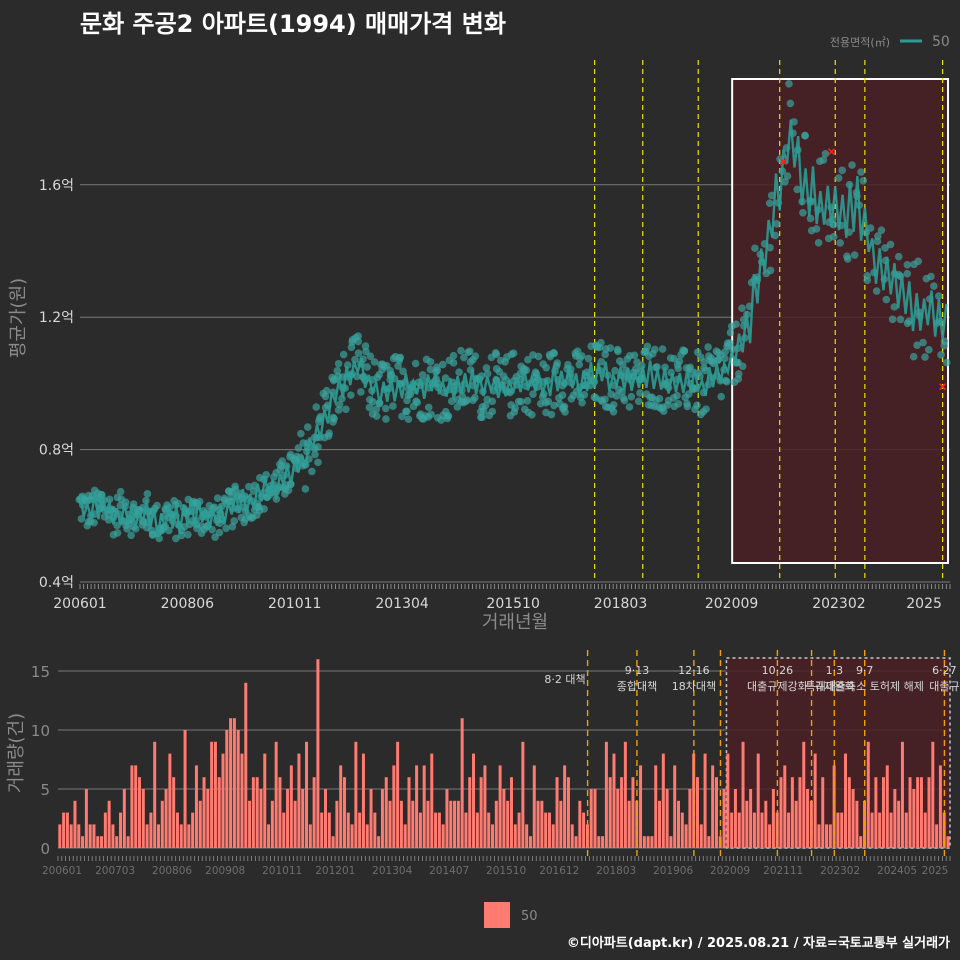 This screenshot has height=960, width=960. I want to click on price-legend-entry: 50, so click(941, 42).